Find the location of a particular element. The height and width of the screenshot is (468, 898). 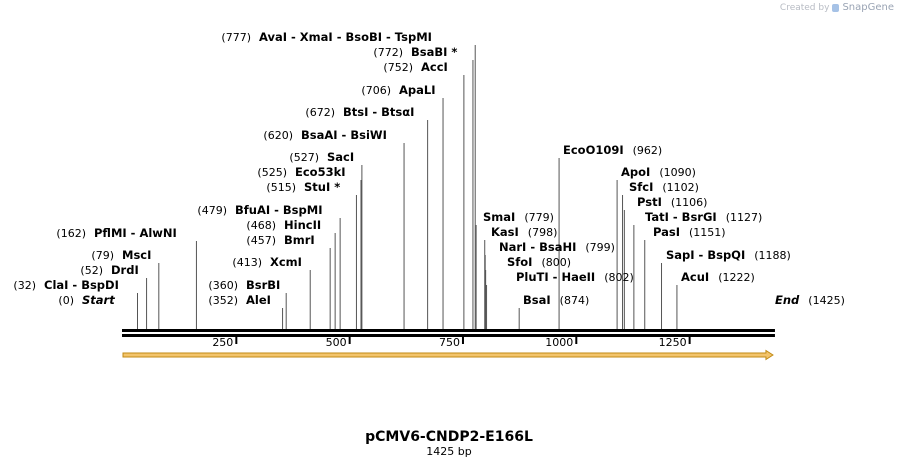

site-name-79: MscI is located at coordinates (136, 255).